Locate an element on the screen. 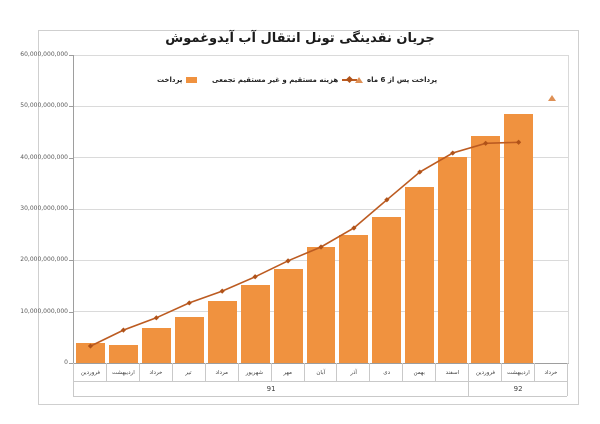 The width and height of the screenshot is (600, 424). x-axis-label: بهمن is located at coordinates (419, 372).